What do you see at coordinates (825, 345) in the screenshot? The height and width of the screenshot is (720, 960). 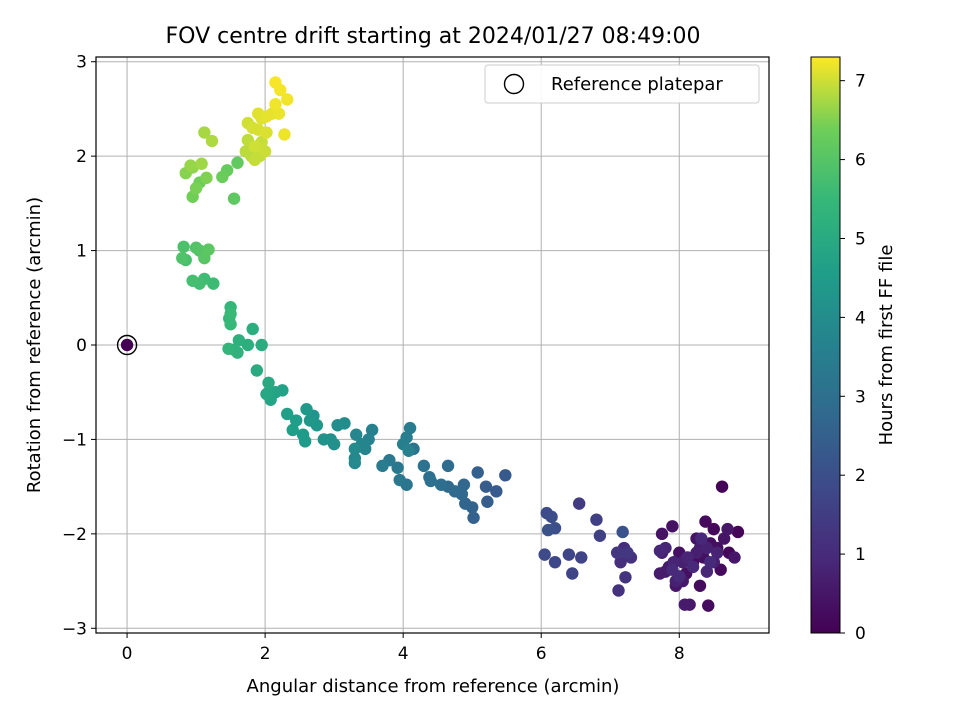 I see `colorbar-gradient` at bounding box center [825, 345].